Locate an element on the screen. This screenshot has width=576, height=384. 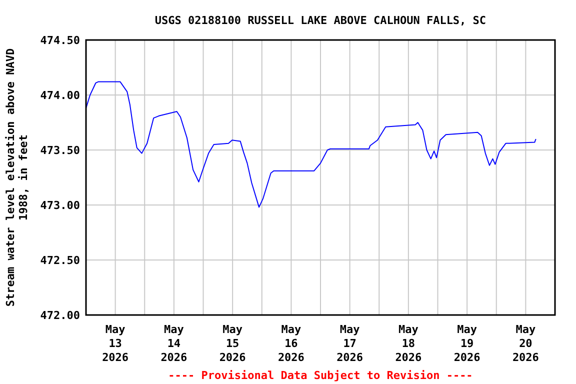
y-tick-label: 473.50 is located at coordinates (60, 150).